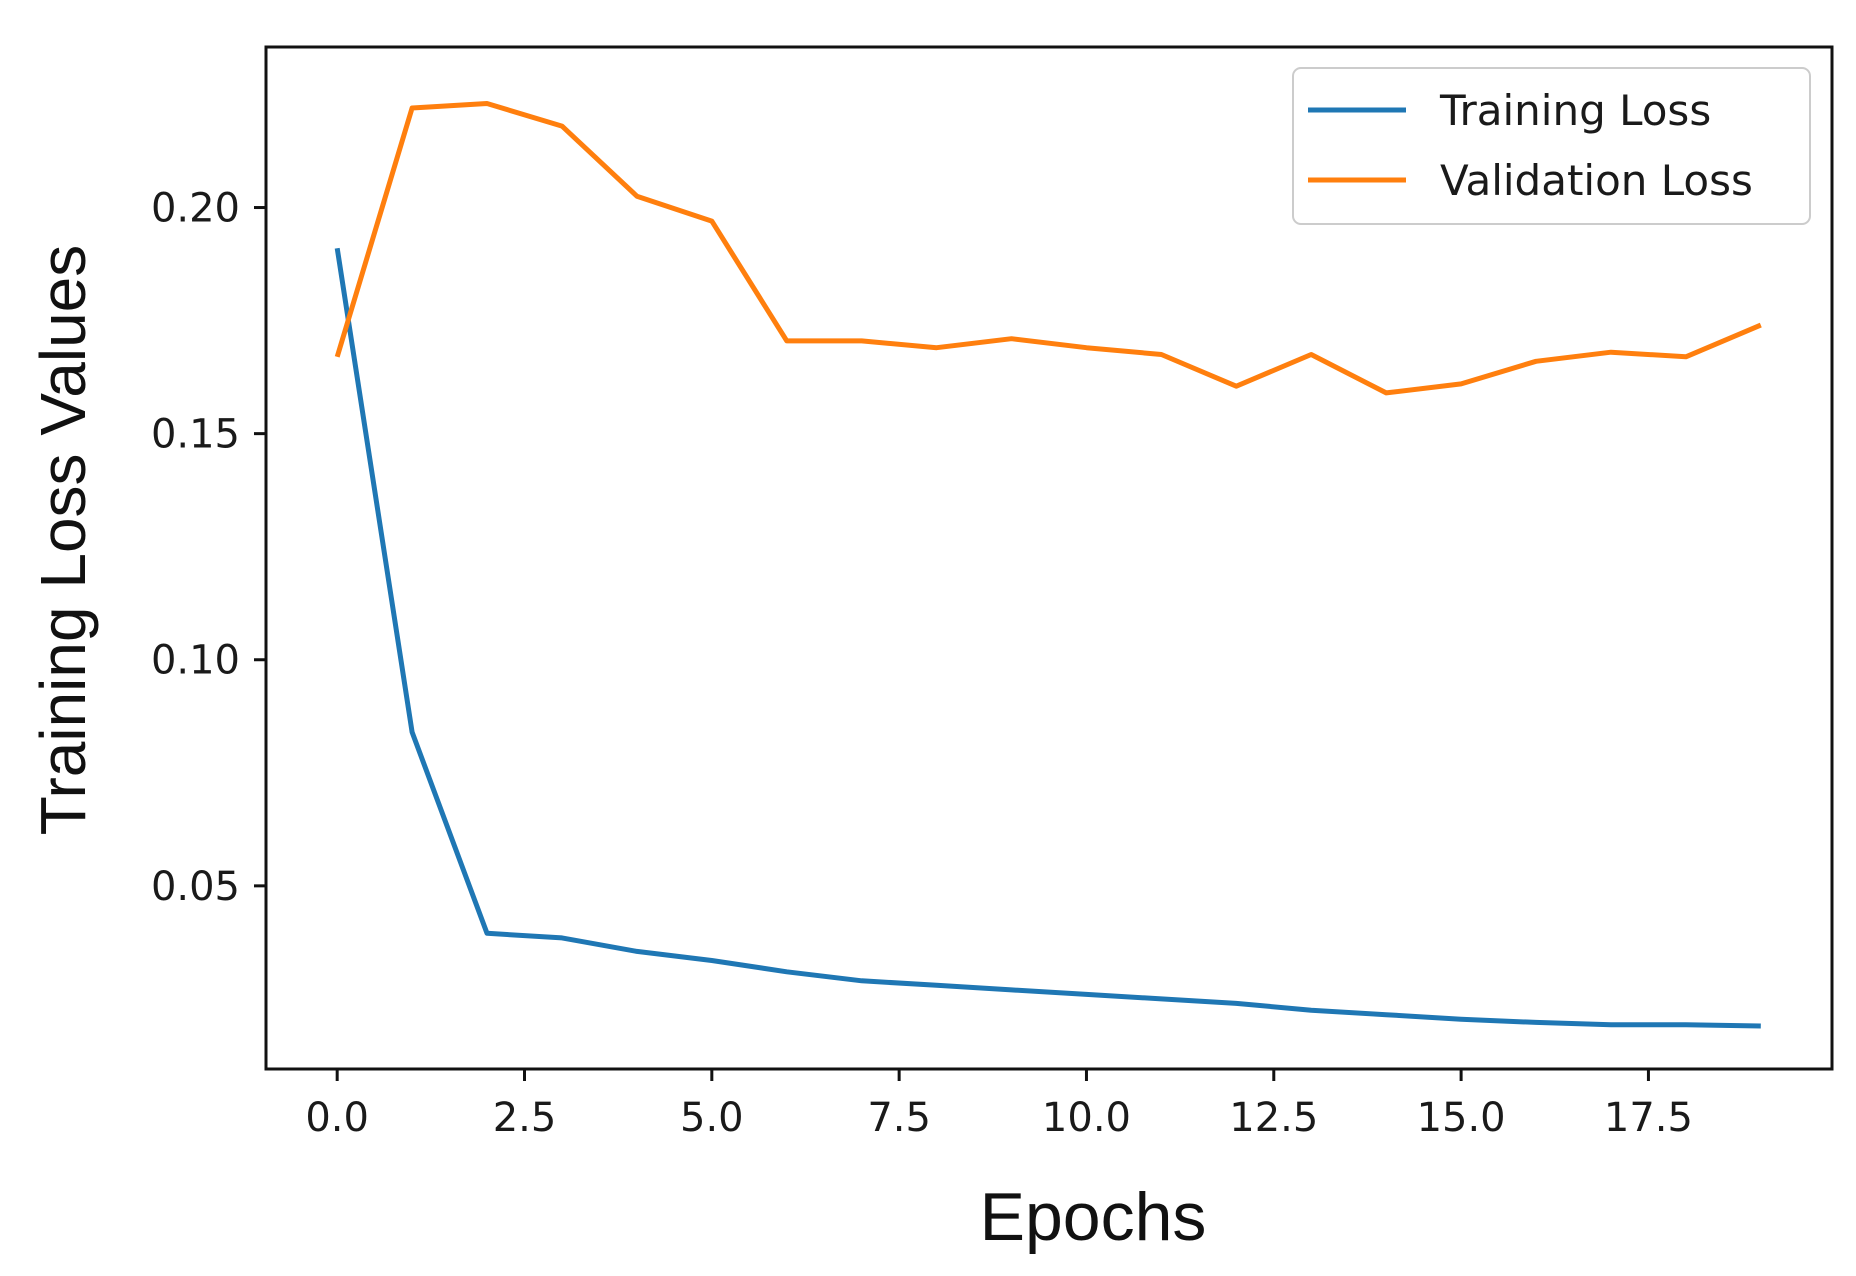  What do you see at coordinates (195, 209) in the screenshot?
I see `y-tick-label: 0.20` at bounding box center [195, 209].